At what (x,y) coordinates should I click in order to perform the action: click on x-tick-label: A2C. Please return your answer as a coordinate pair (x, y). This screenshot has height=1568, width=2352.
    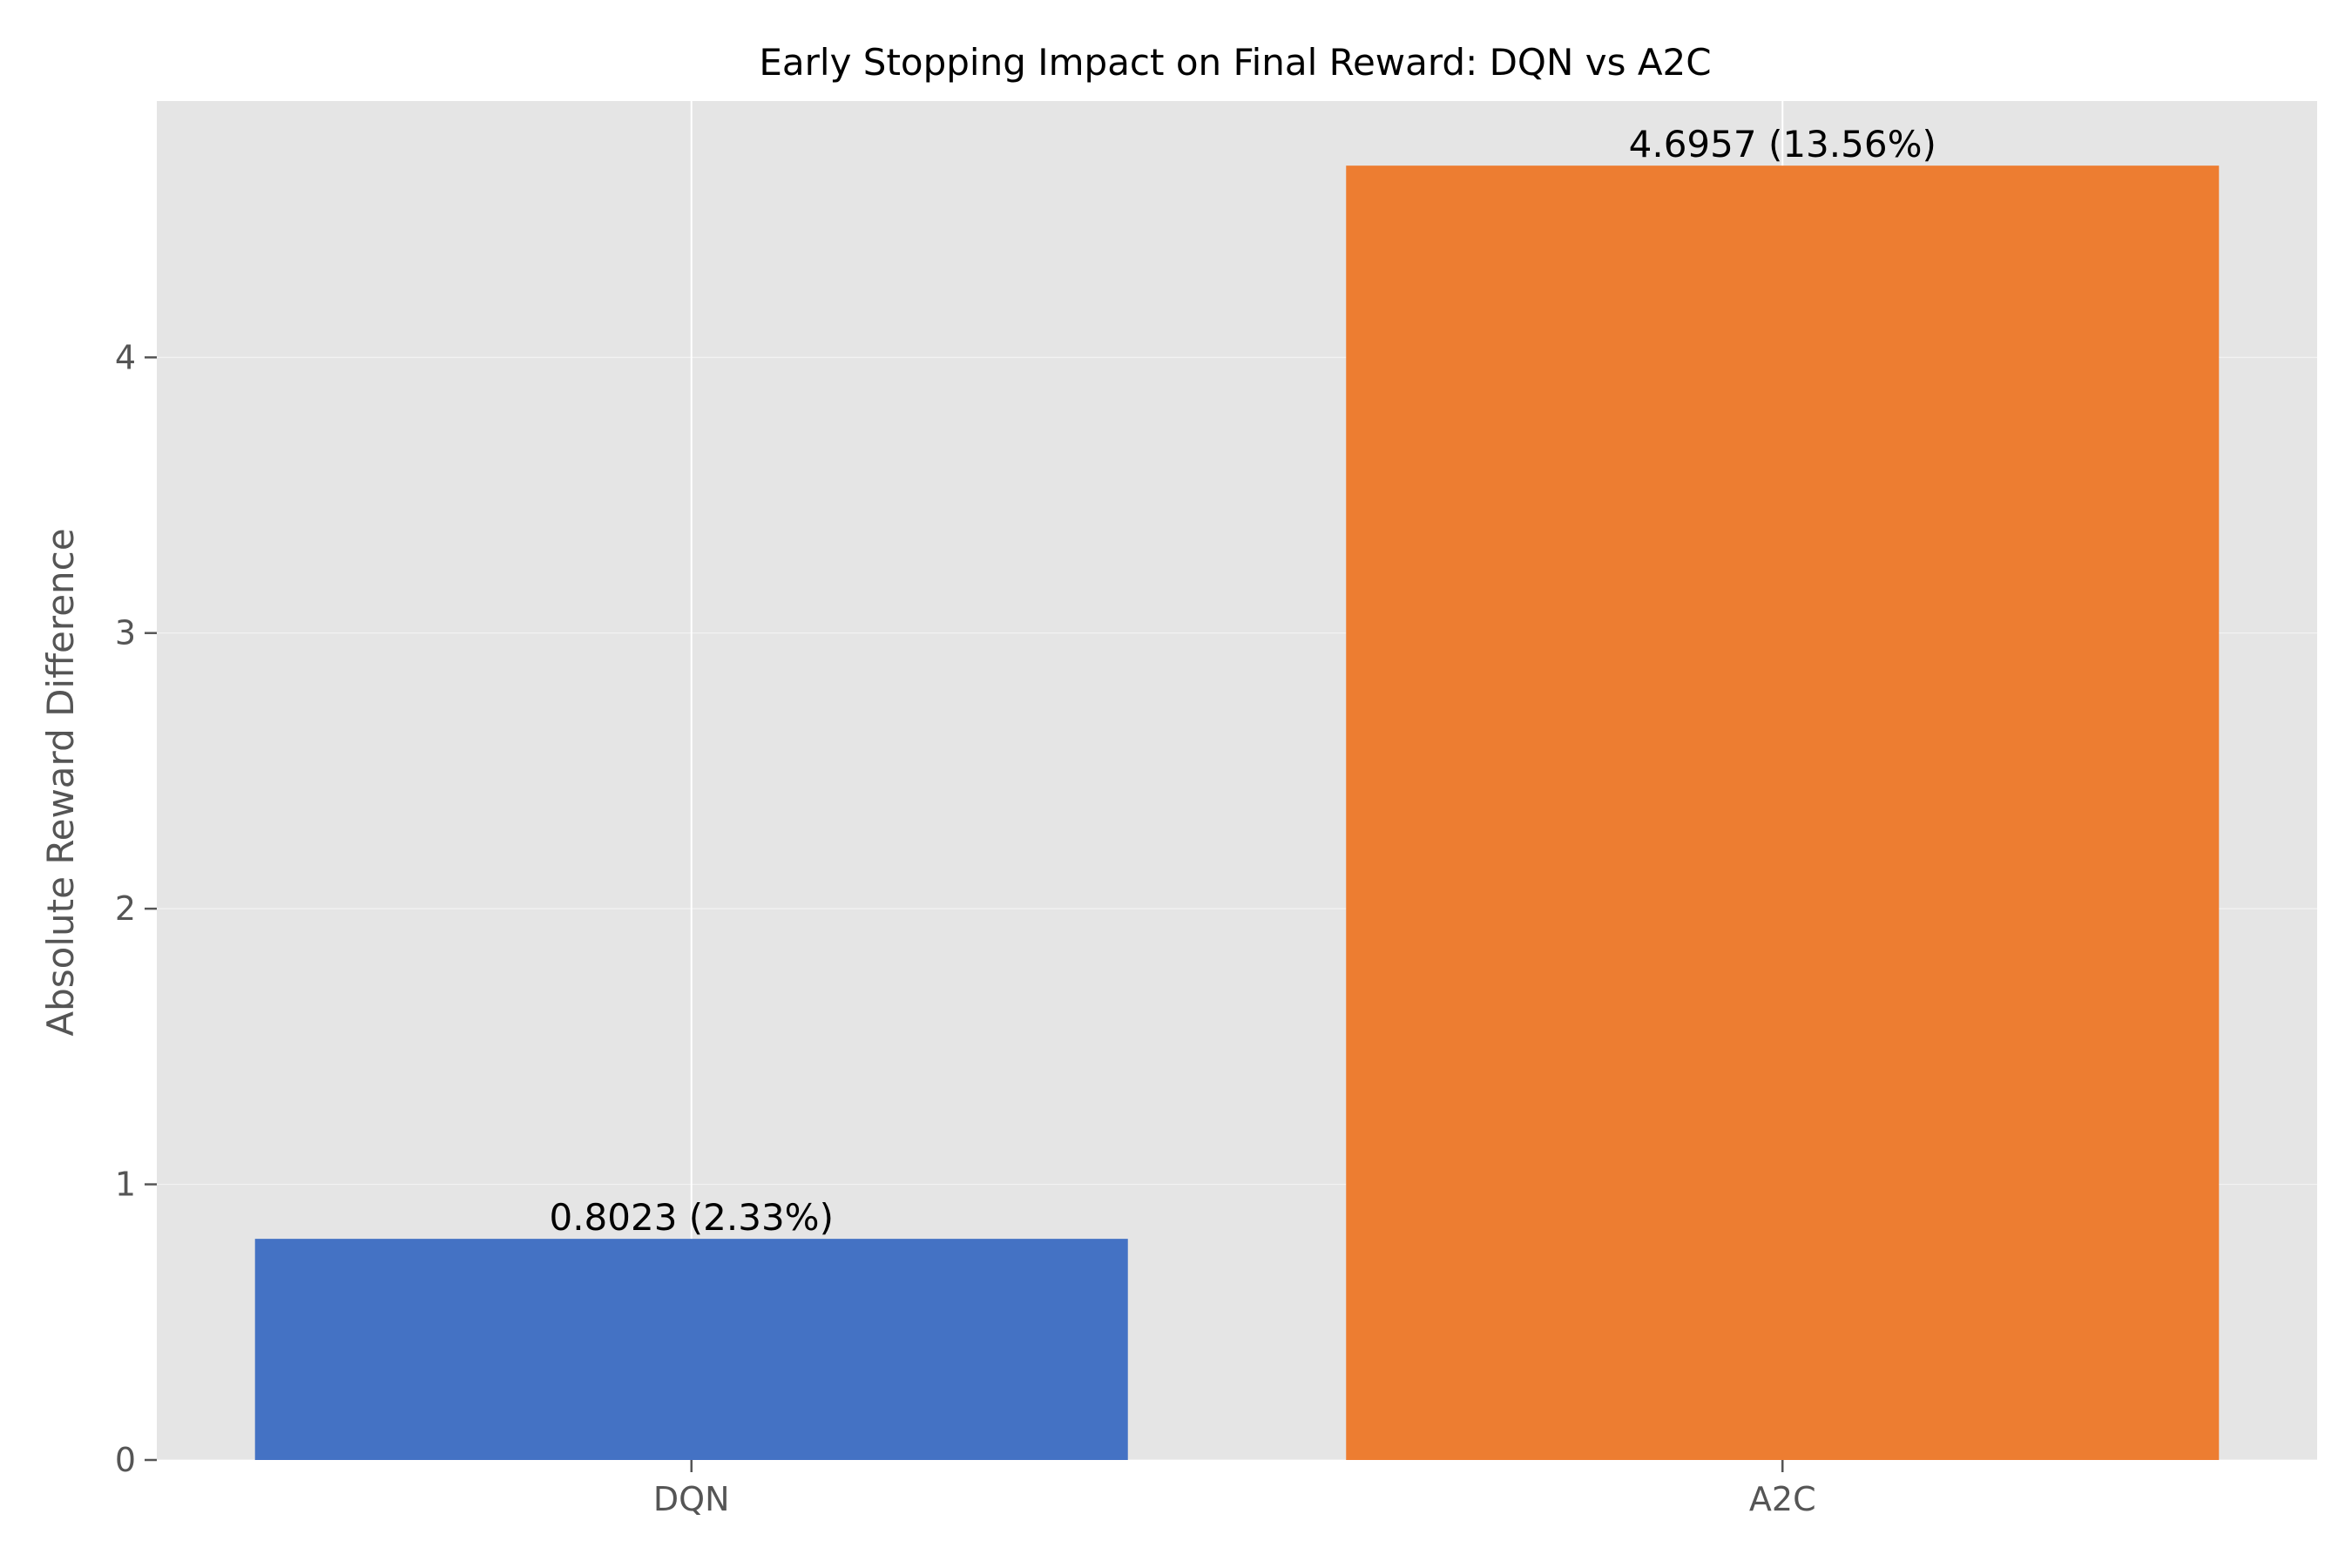
    Looking at the image, I should click on (1782, 1499).